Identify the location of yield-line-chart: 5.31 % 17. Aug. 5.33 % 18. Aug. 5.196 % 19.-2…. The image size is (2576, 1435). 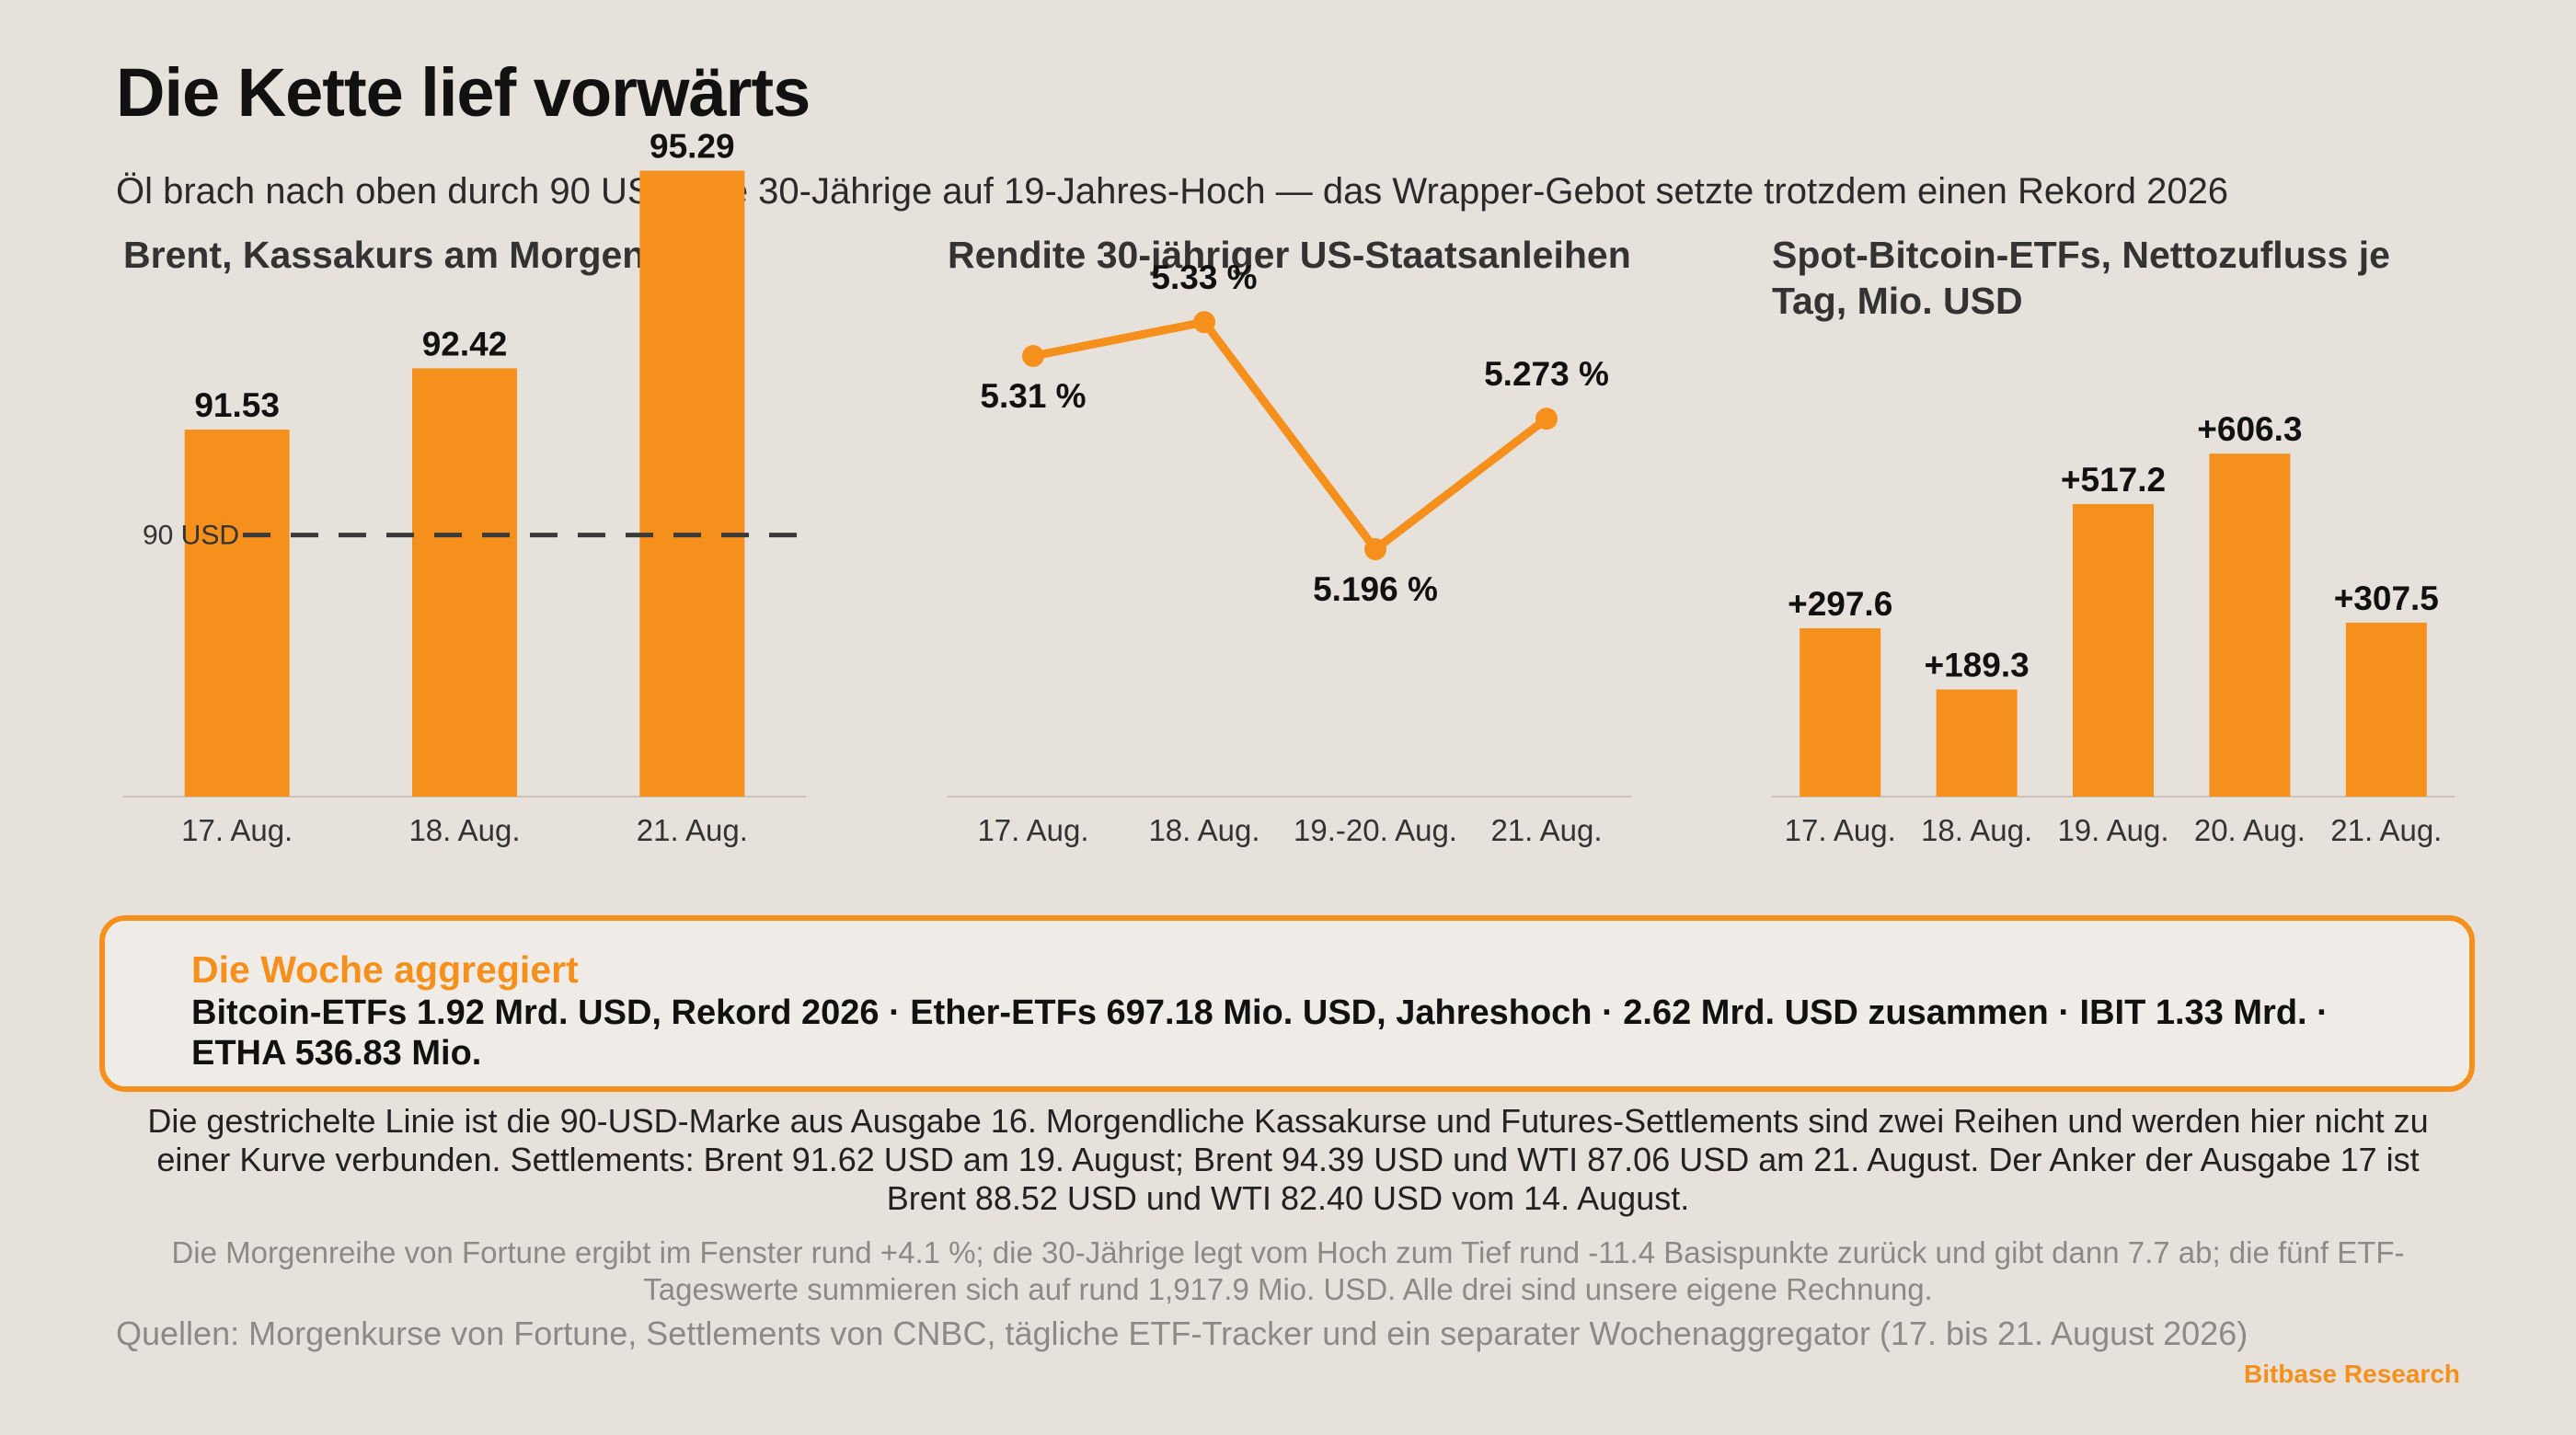
(1290, 552).